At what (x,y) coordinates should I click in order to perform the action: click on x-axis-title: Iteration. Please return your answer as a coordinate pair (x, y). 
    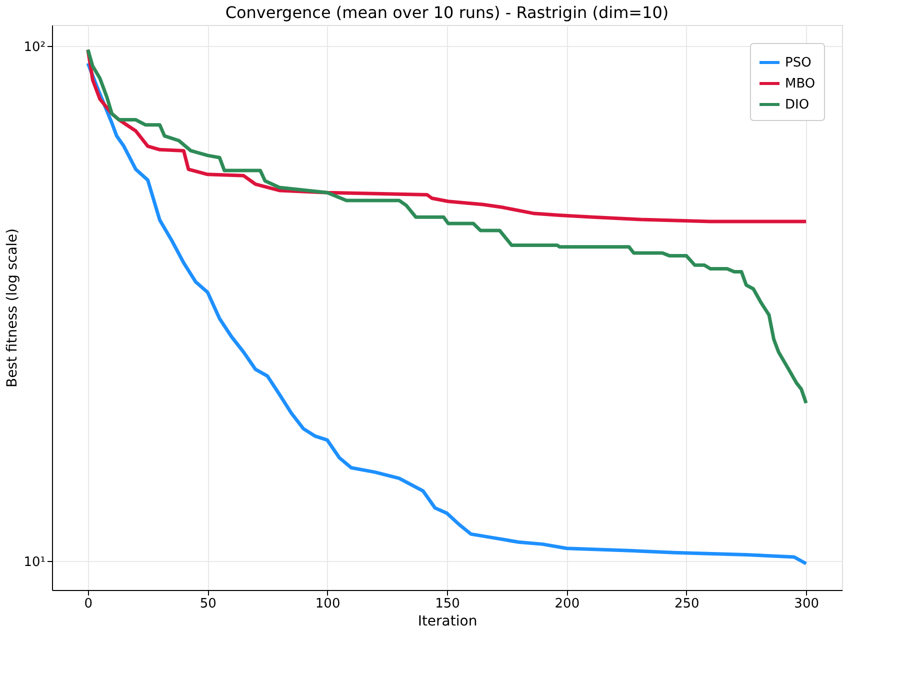
    Looking at the image, I should click on (448, 622).